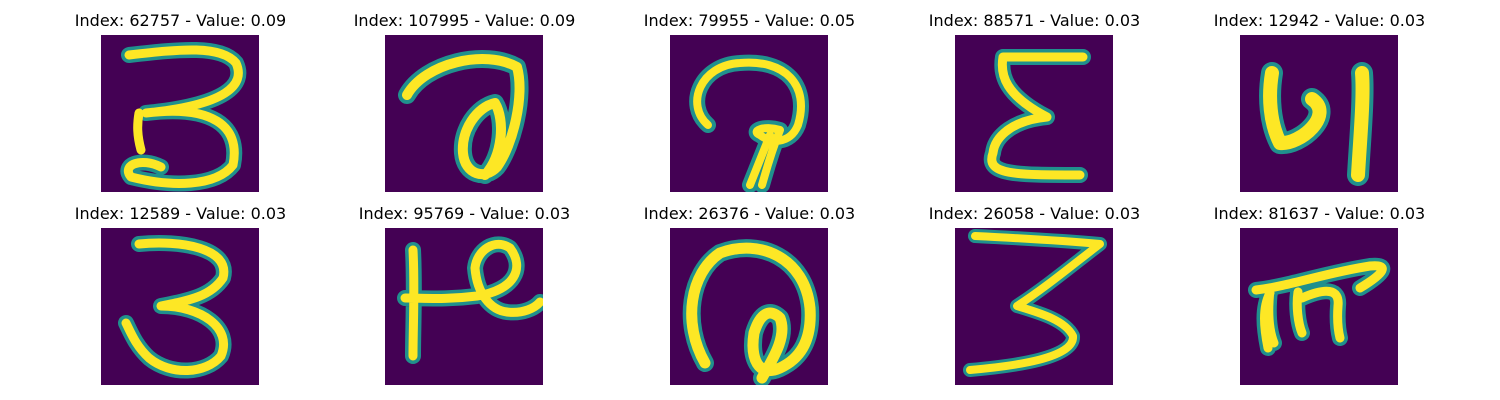 This screenshot has height=400, width=1500. I want to click on panel: Index: 62757 - Value: 0.09, so click(180, 96).